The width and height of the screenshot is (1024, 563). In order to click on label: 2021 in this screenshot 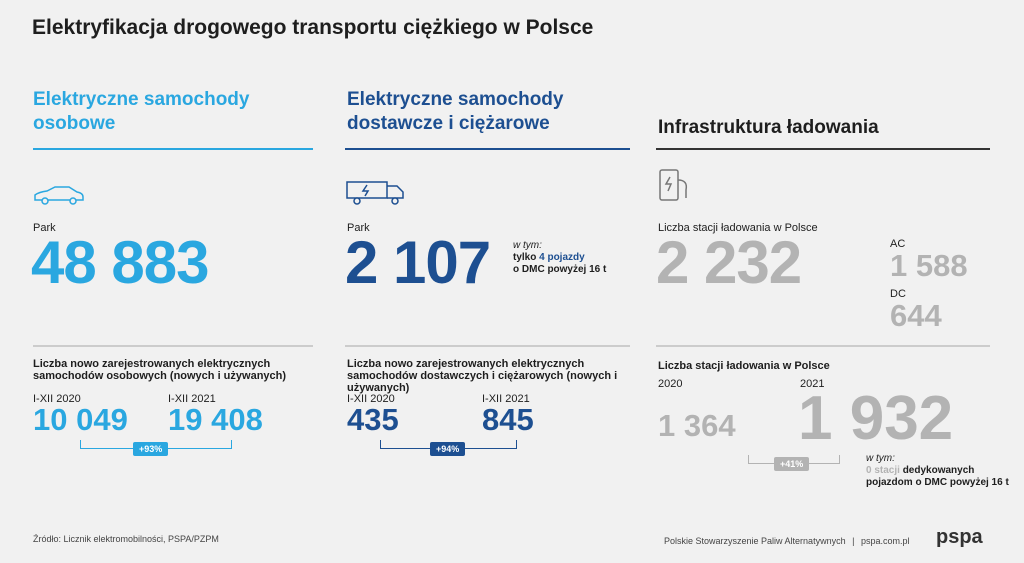, I will do `click(812, 384)`.